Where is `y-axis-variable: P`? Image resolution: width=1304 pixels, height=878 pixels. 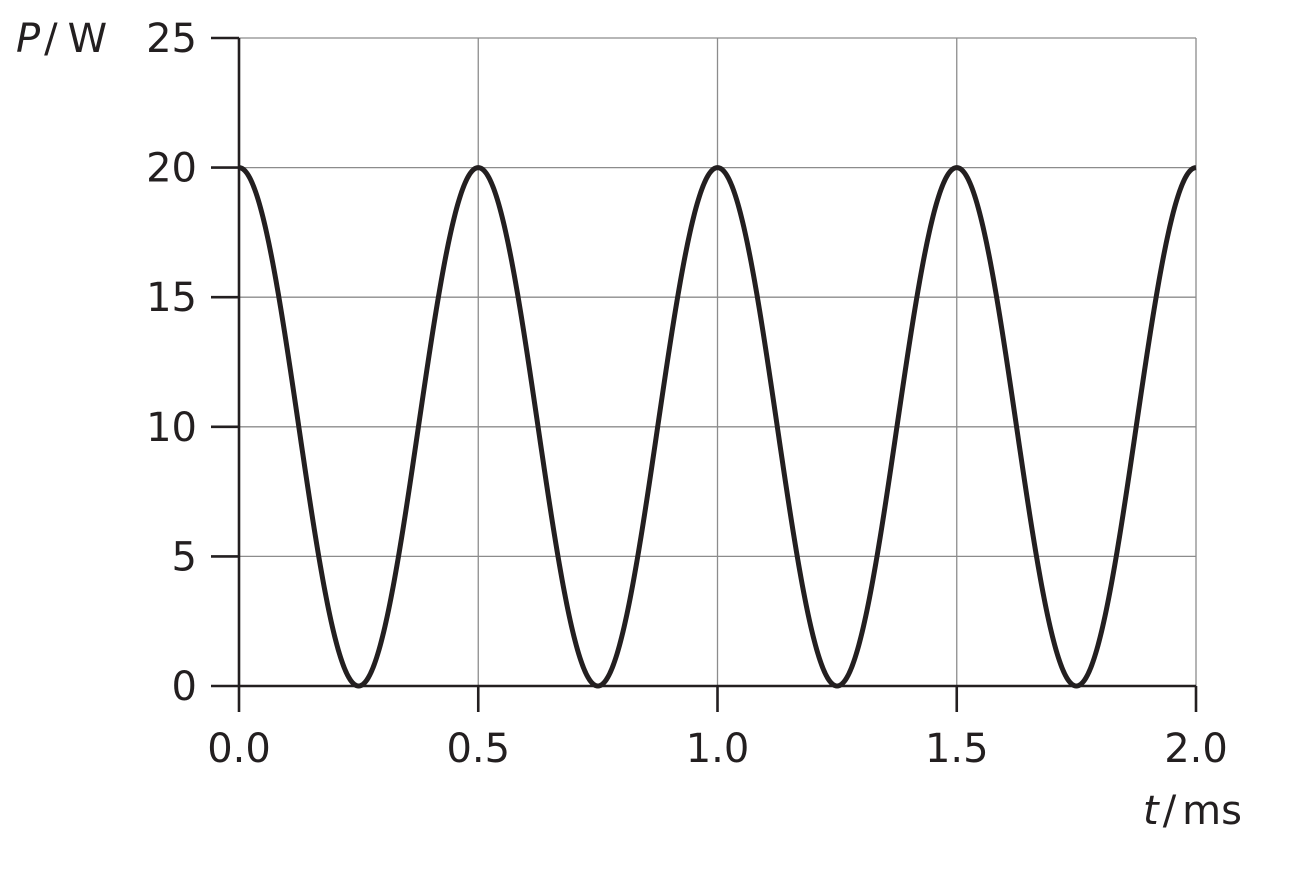 y-axis-variable: P is located at coordinates (28, 39).